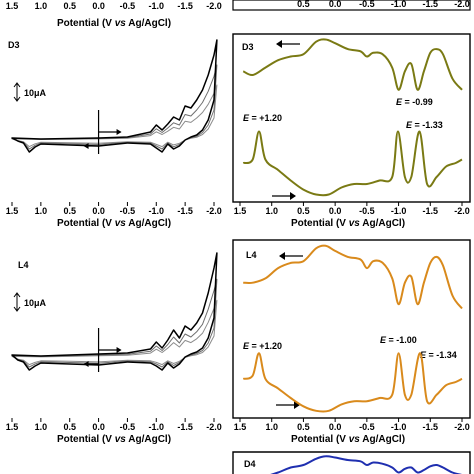  I want to click on top-left-tick-label: 0.0, so click(98, 6).